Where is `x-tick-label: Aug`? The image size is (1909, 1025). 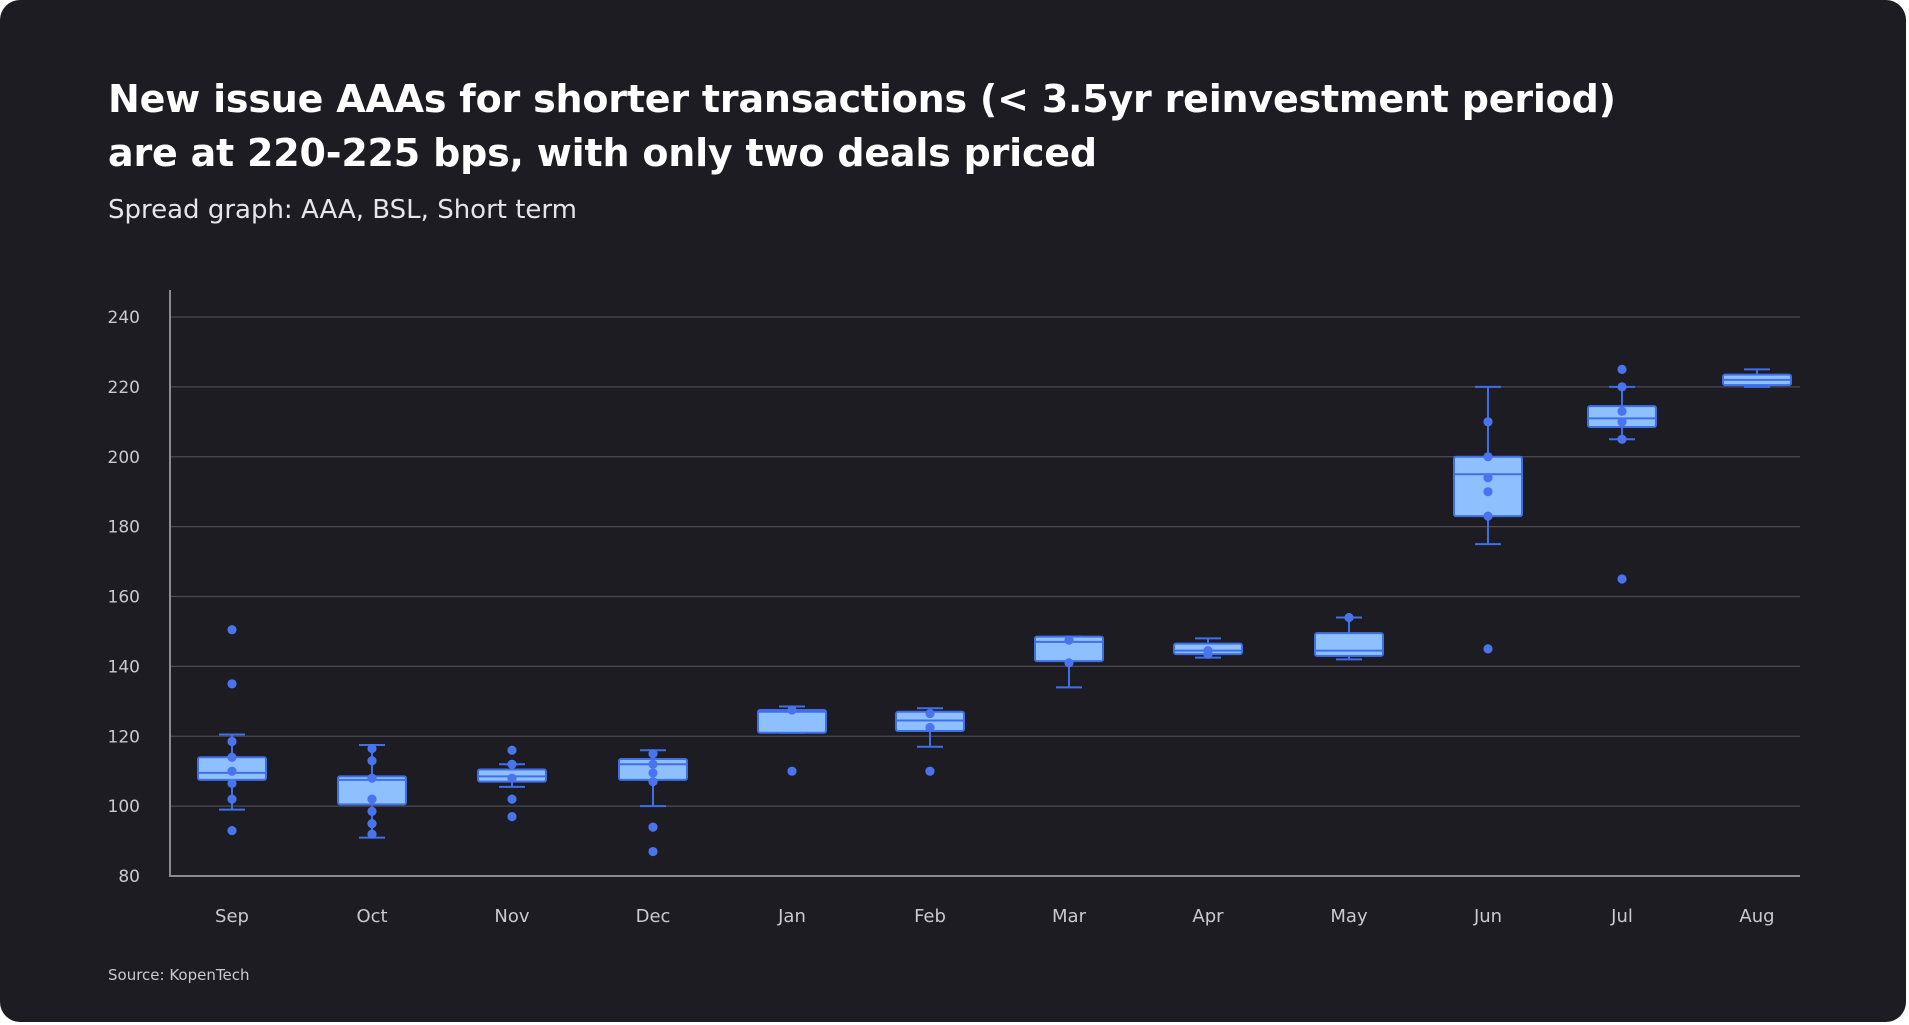 x-tick-label: Aug is located at coordinates (1756, 916).